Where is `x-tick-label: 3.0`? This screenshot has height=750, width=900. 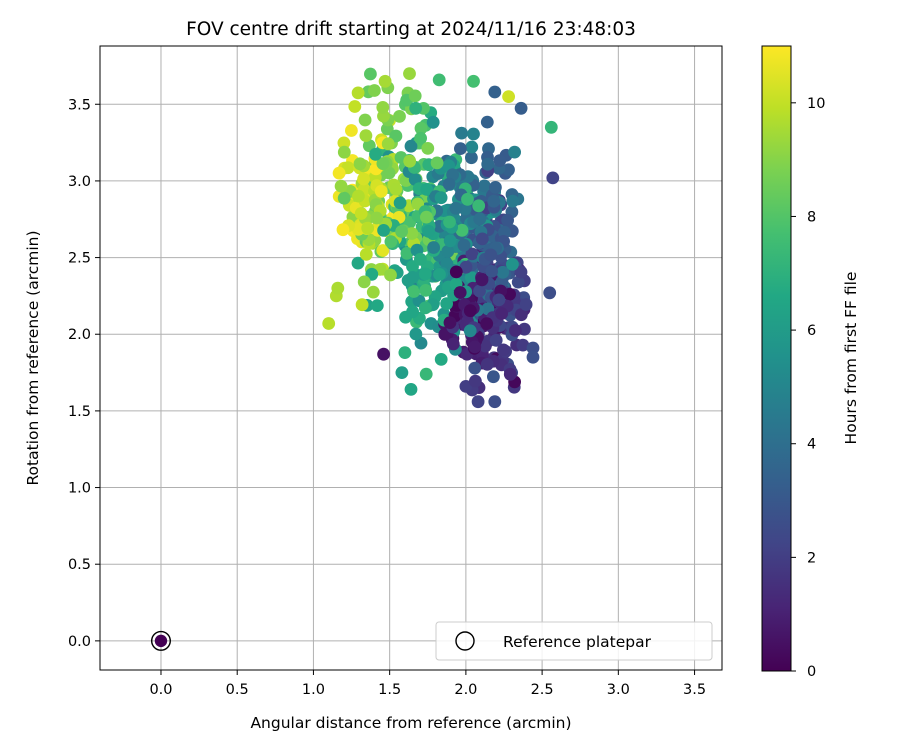
x-tick-label: 3.0 is located at coordinates (618, 690).